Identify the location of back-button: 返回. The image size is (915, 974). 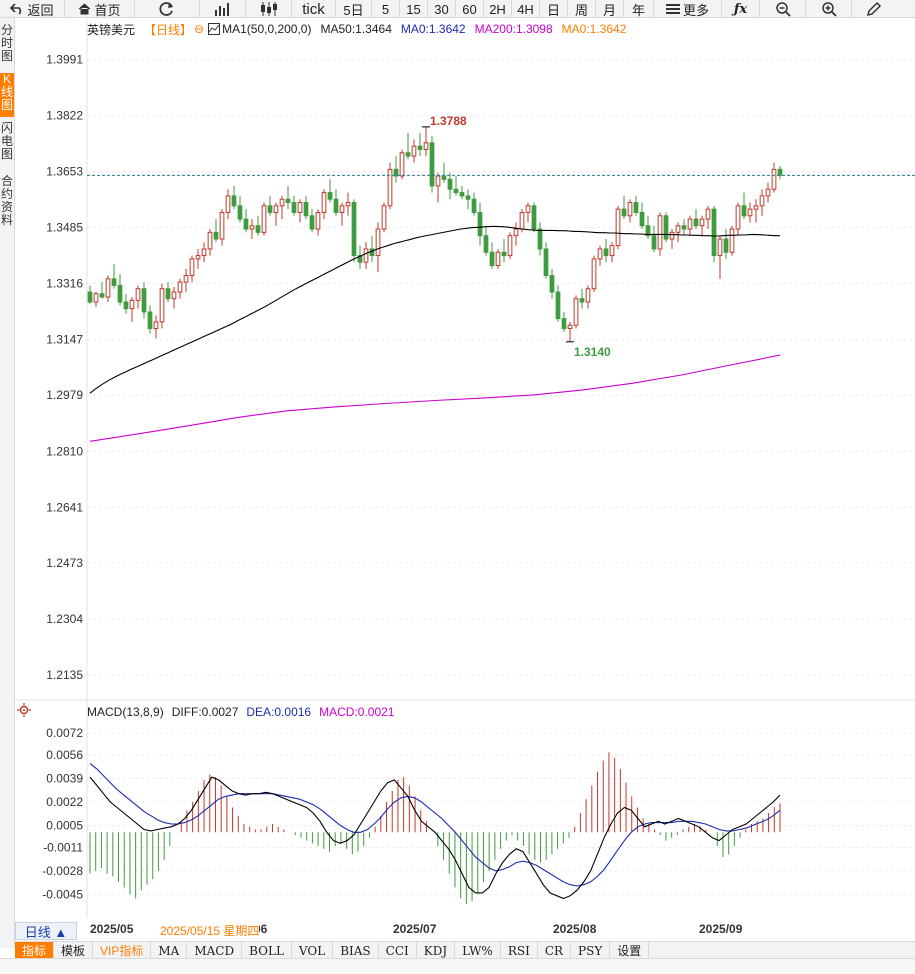
(32, 9).